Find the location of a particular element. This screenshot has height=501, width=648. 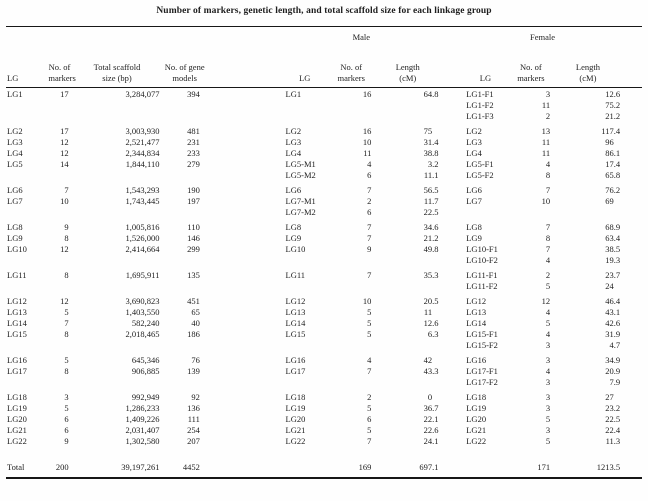

cell-male-lg: LG2 is located at coordinates (293, 130).